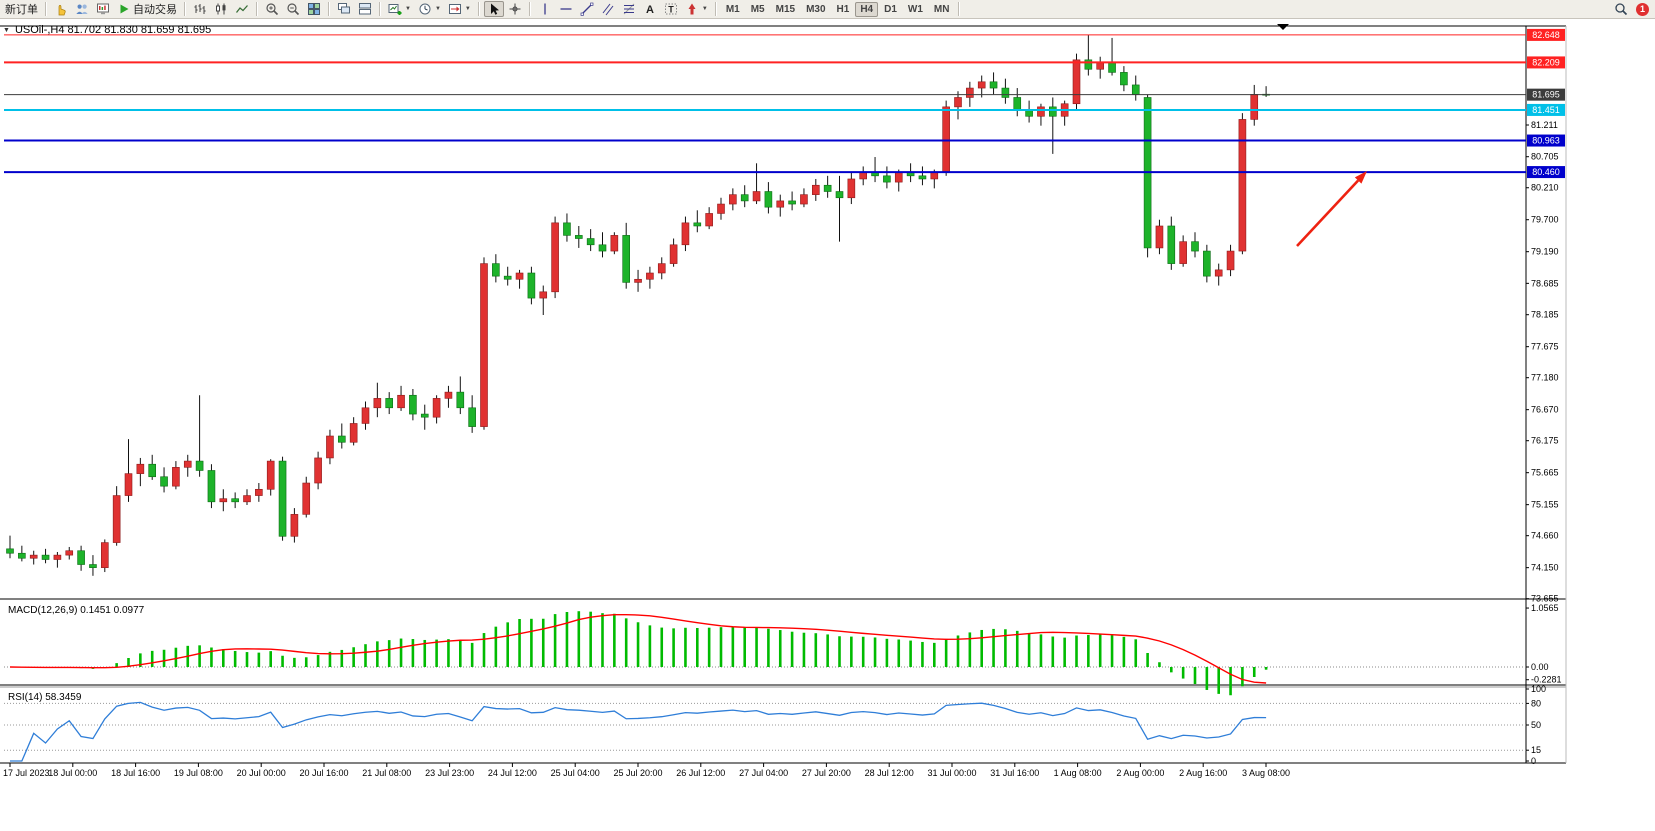 This screenshot has height=831, width=1655. What do you see at coordinates (733, 9) in the screenshot?
I see `timeframe-M1: M1` at bounding box center [733, 9].